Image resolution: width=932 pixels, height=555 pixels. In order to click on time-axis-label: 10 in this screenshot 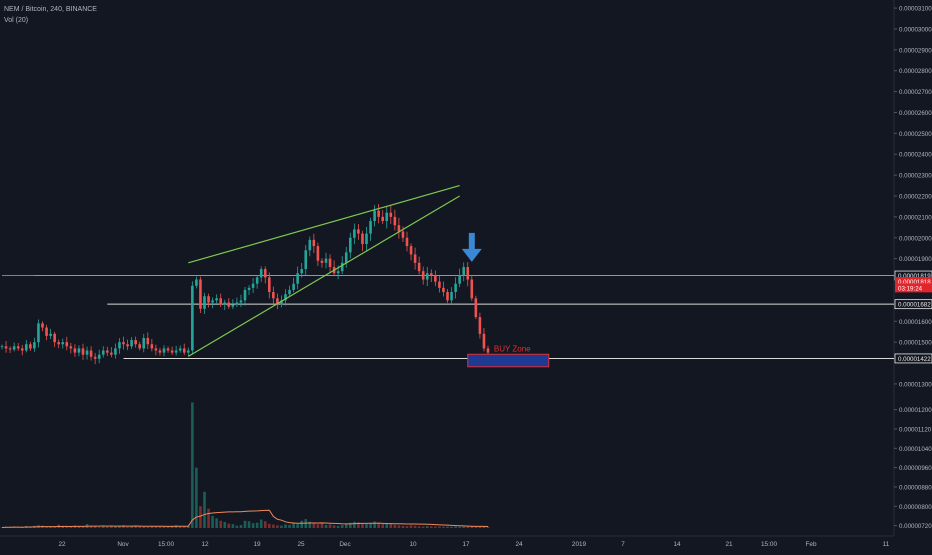, I will do `click(413, 544)`.